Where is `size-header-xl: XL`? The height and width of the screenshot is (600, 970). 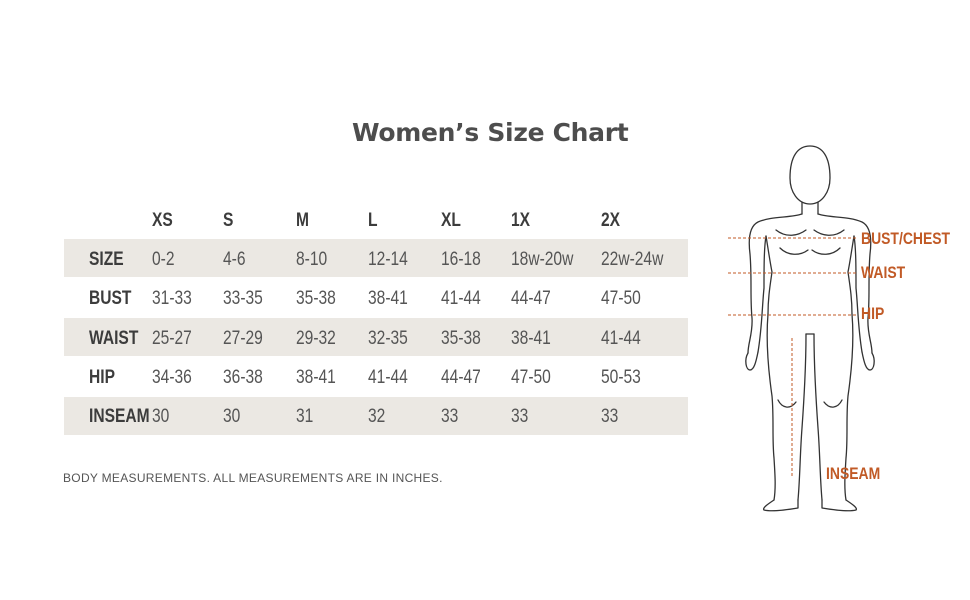
size-header-xl: XL is located at coordinates (451, 220).